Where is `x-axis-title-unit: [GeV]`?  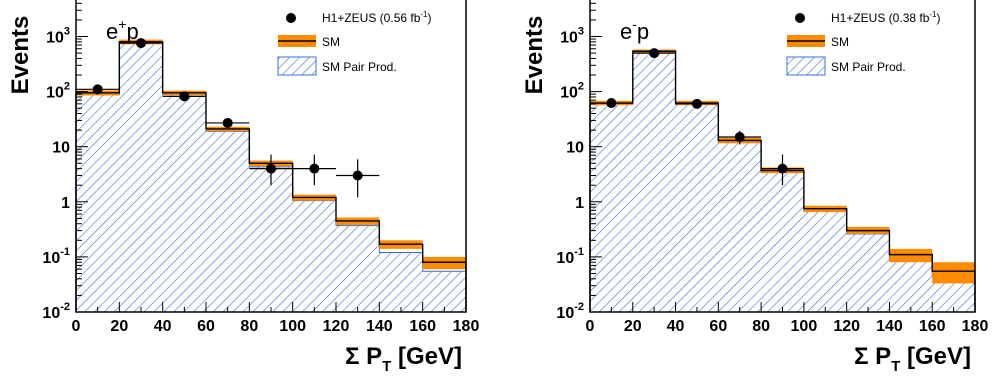 x-axis-title-unit: [GeV] is located at coordinates (935, 356).